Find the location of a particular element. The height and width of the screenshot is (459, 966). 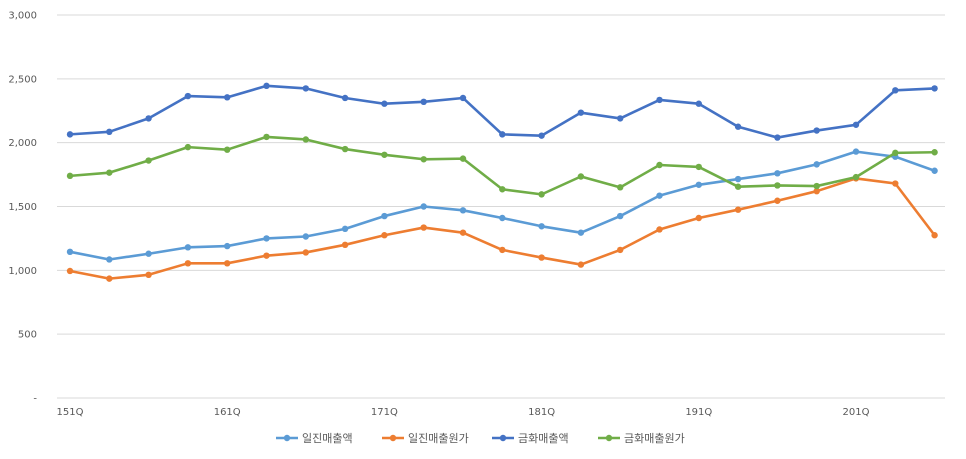

legend-entry: 일진매출원가 is located at coordinates (425, 438).